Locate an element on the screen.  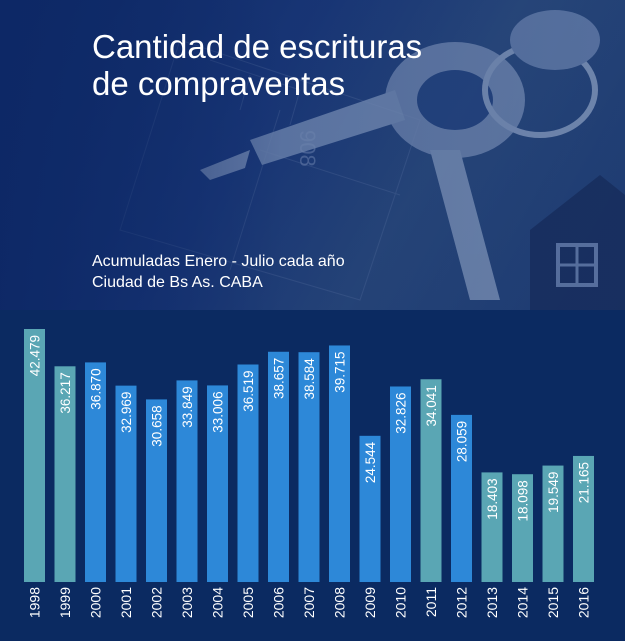
bar-2007 is located at coordinates (309, 467).